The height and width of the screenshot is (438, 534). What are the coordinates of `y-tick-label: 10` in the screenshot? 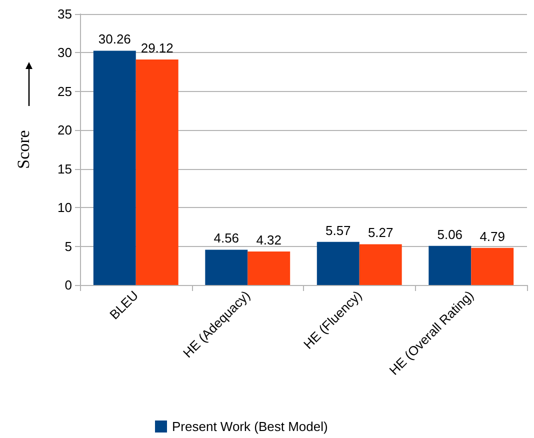 It's located at (65, 208).